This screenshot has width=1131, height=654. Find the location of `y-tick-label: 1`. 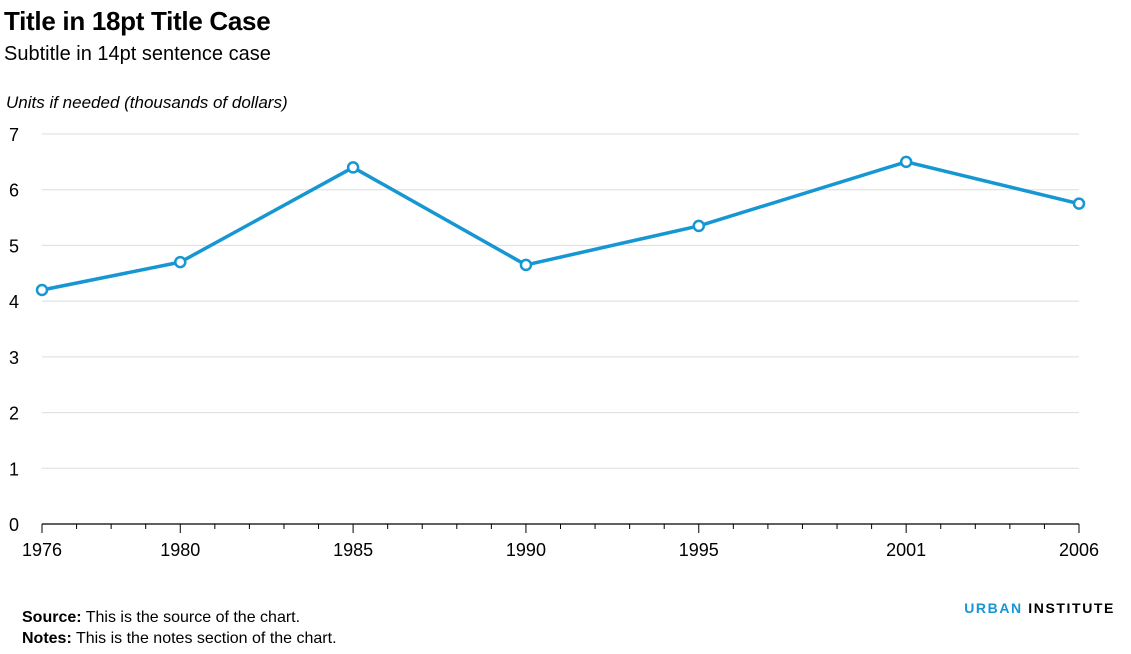

y-tick-label: 1 is located at coordinates (14, 469).